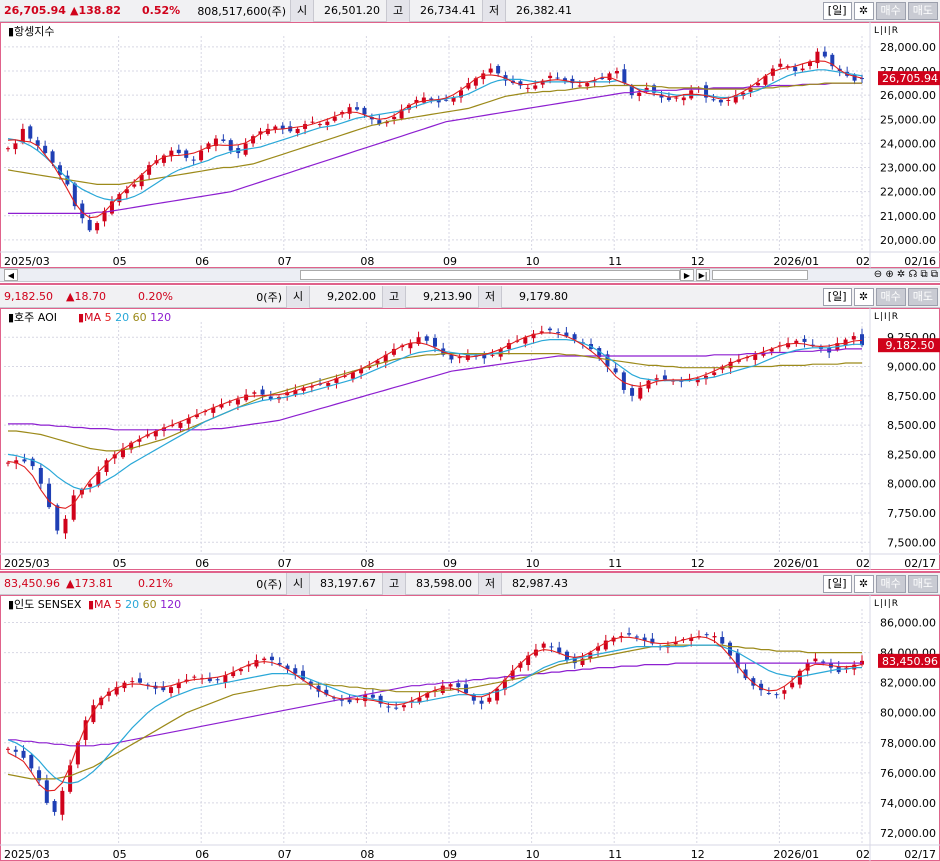  What do you see at coordinates (160, 317) in the screenshot?
I see `ma-legend-item: 120` at bounding box center [160, 317].